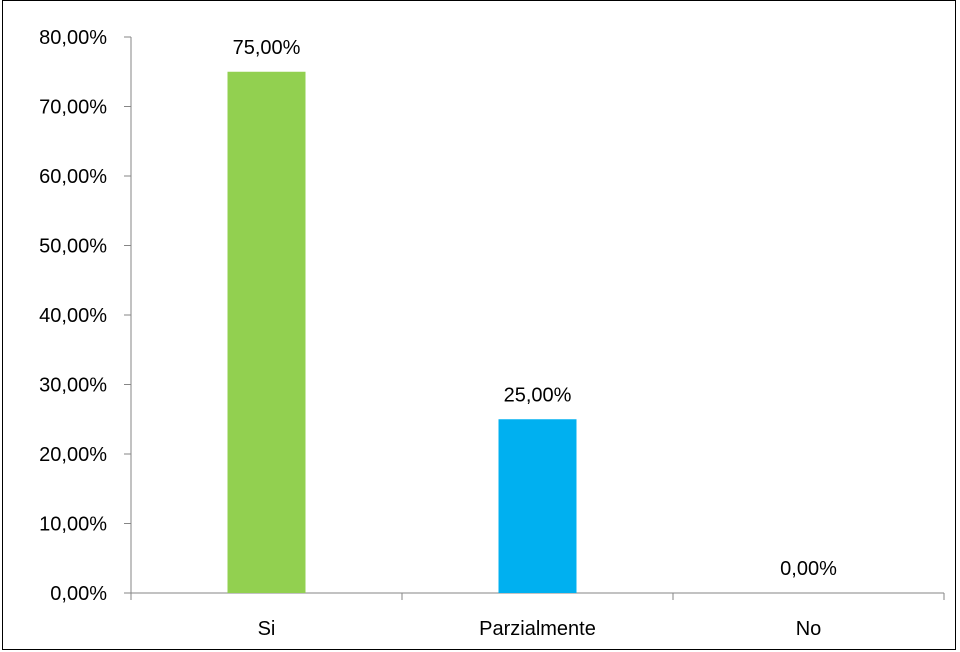 This screenshot has width=960, height=652. I want to click on y-tick-label: 70,00%, so click(73, 108).